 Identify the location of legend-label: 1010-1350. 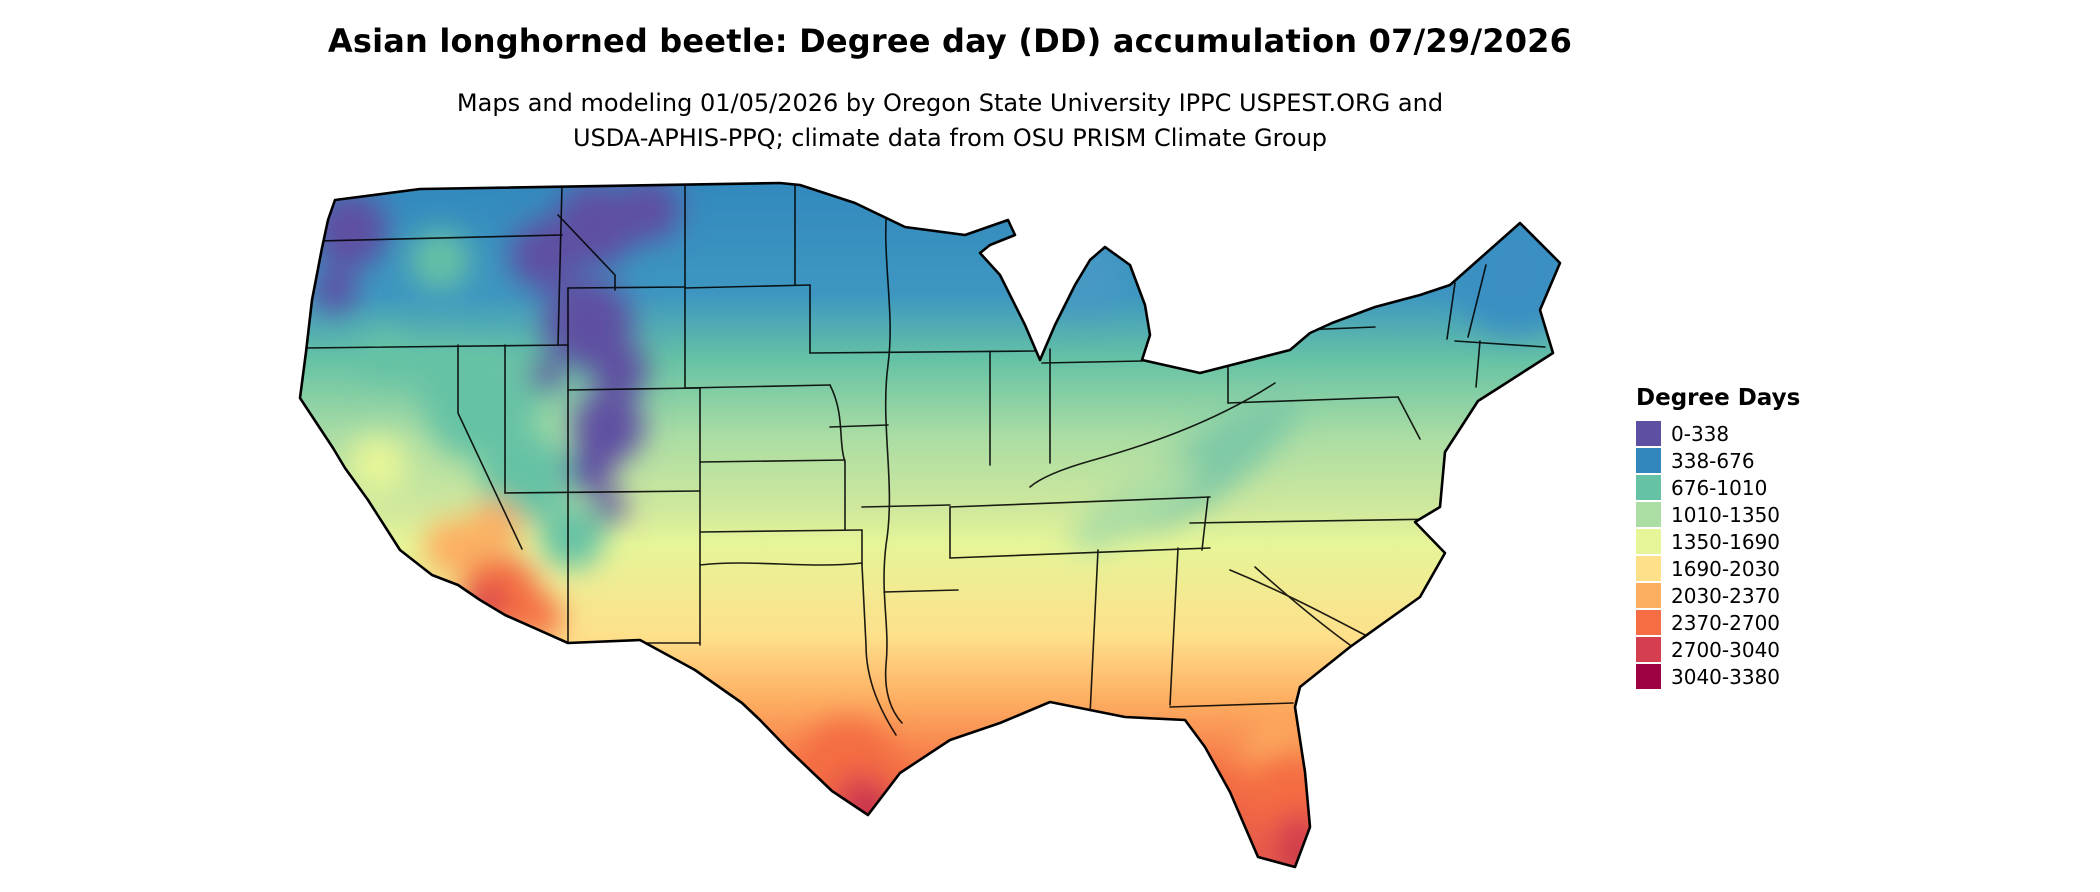
(1726, 514).